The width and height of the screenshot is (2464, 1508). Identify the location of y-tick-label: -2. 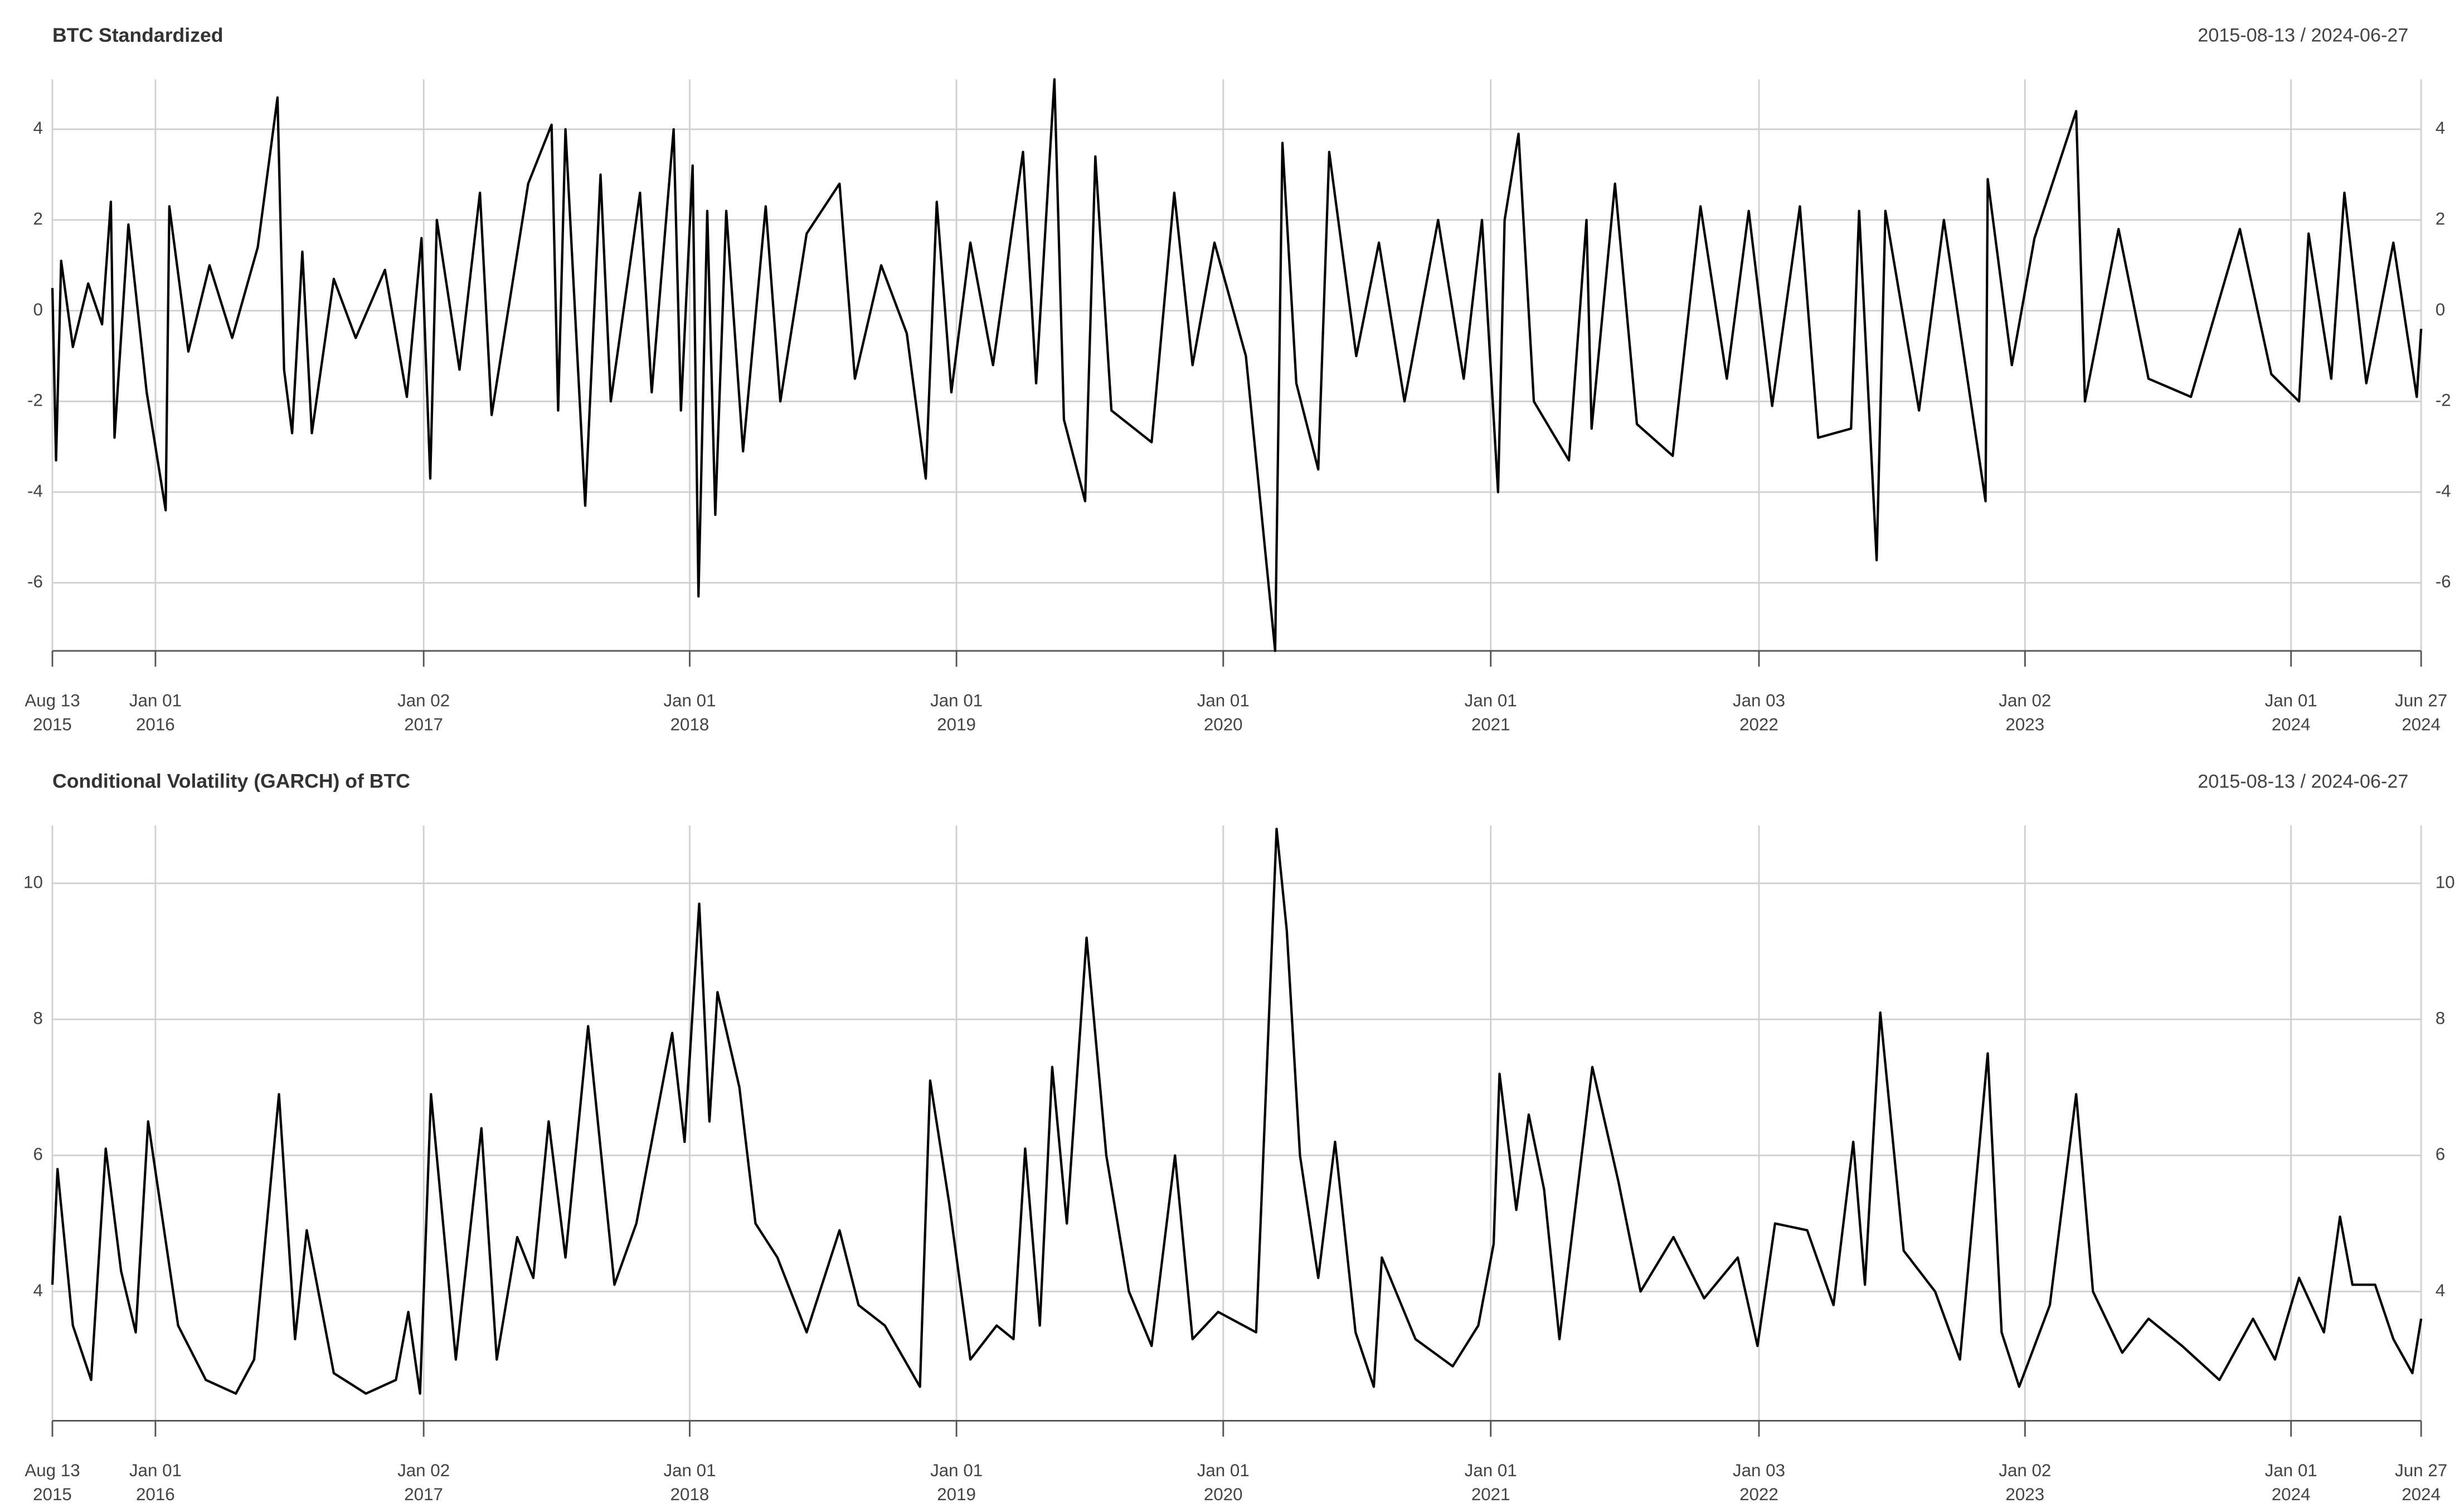
(35, 401).